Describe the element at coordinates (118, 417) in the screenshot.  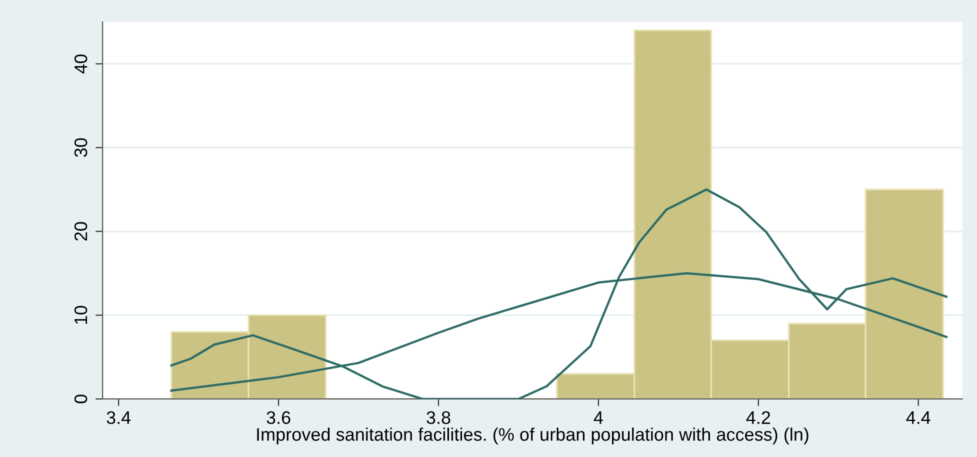
I see `x-tick-label: 3.4` at that location.